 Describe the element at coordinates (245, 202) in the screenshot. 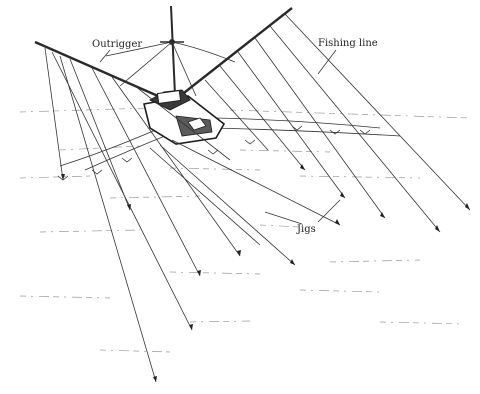

I see `trailing-lines` at that location.